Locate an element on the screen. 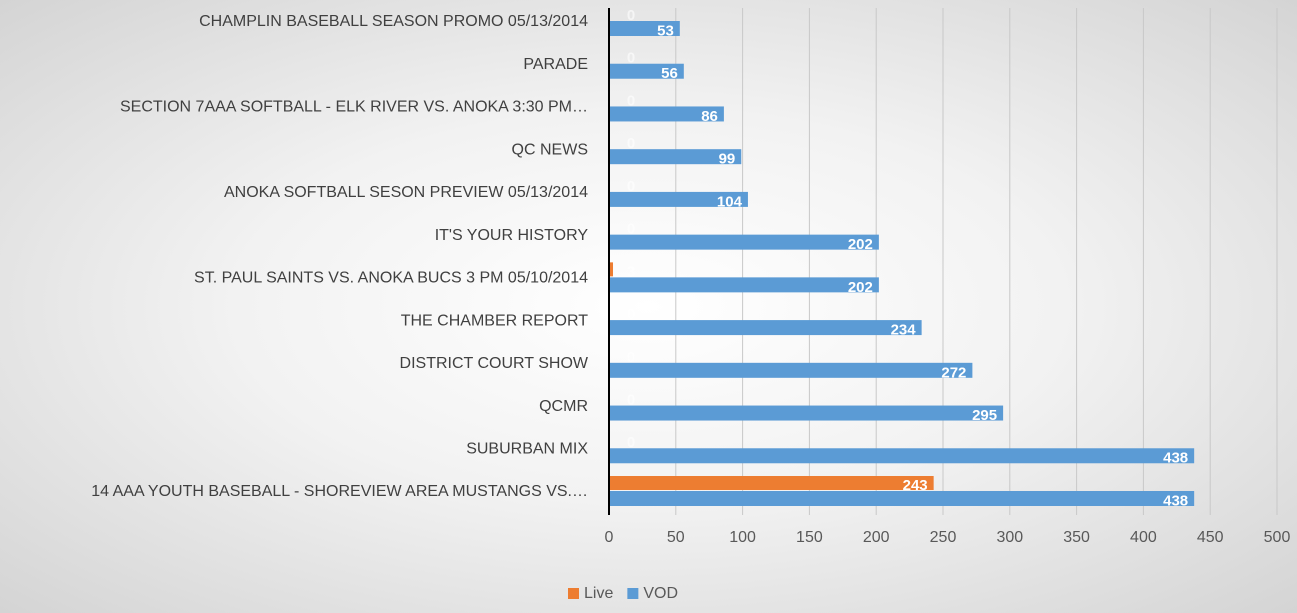  data-label: 56 is located at coordinates (669, 73).